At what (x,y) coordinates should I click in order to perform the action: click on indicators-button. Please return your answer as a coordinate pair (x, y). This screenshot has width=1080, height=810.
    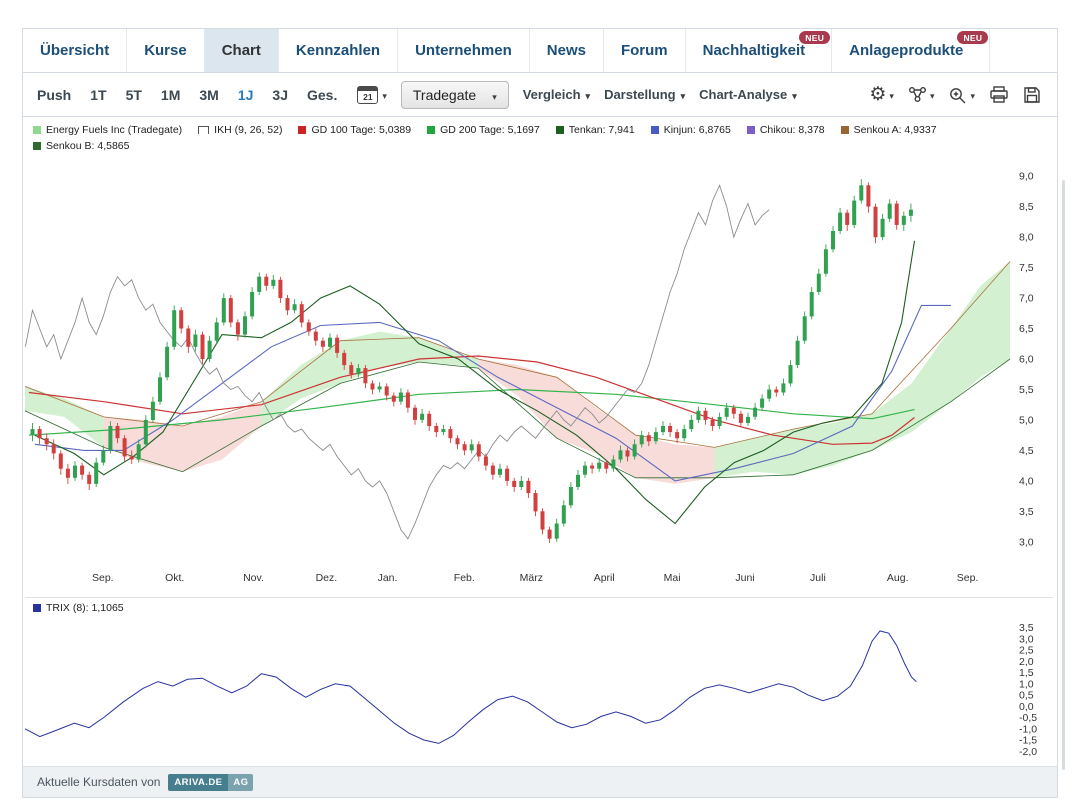
    Looking at the image, I should click on (921, 95).